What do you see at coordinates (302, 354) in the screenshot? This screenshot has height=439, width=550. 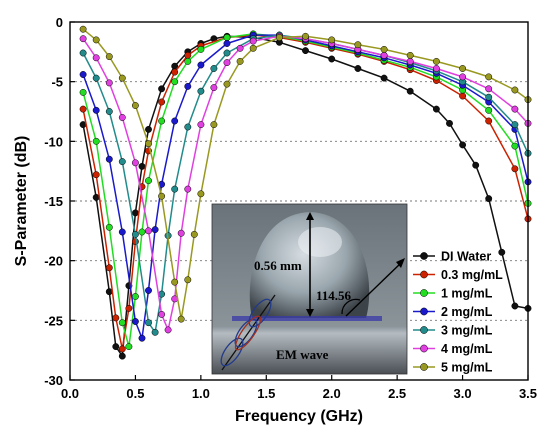 I see `em-wave-label: EM wave` at bounding box center [302, 354].